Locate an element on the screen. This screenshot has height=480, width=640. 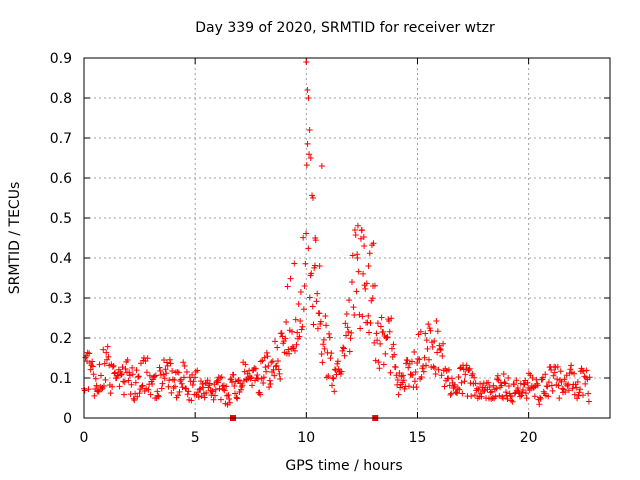
x-tick-label: 20 is located at coordinates (529, 438).